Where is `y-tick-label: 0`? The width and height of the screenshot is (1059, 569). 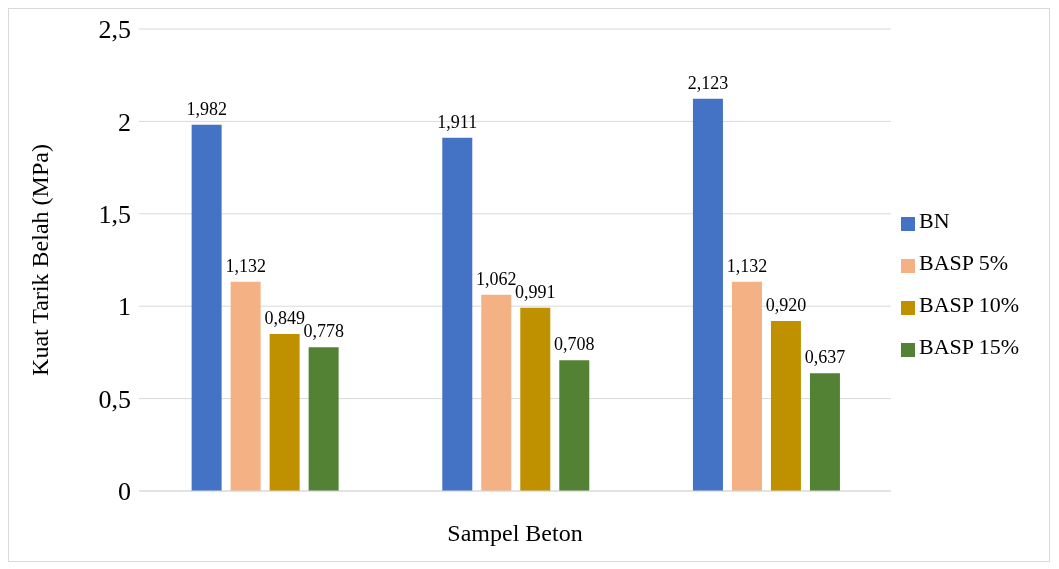 y-tick-label: 0 is located at coordinates (124, 492).